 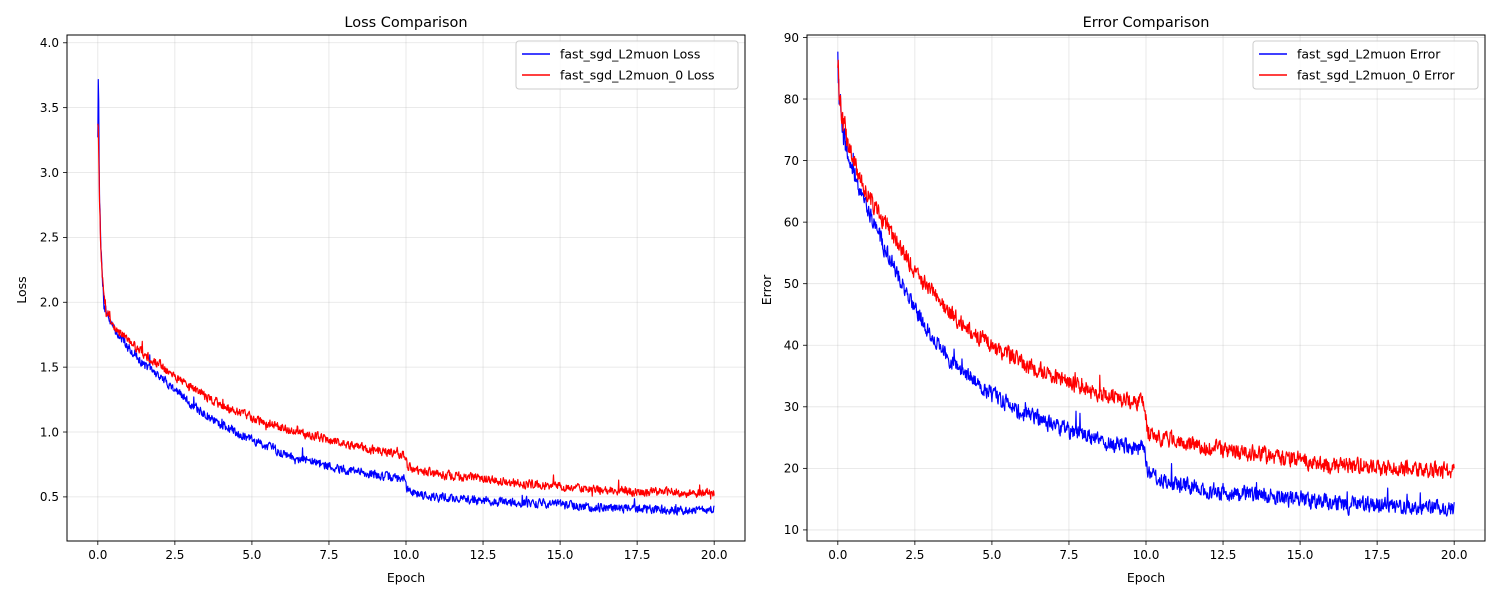 I want to click on error-ytick-label: 60, so click(x=791, y=222).